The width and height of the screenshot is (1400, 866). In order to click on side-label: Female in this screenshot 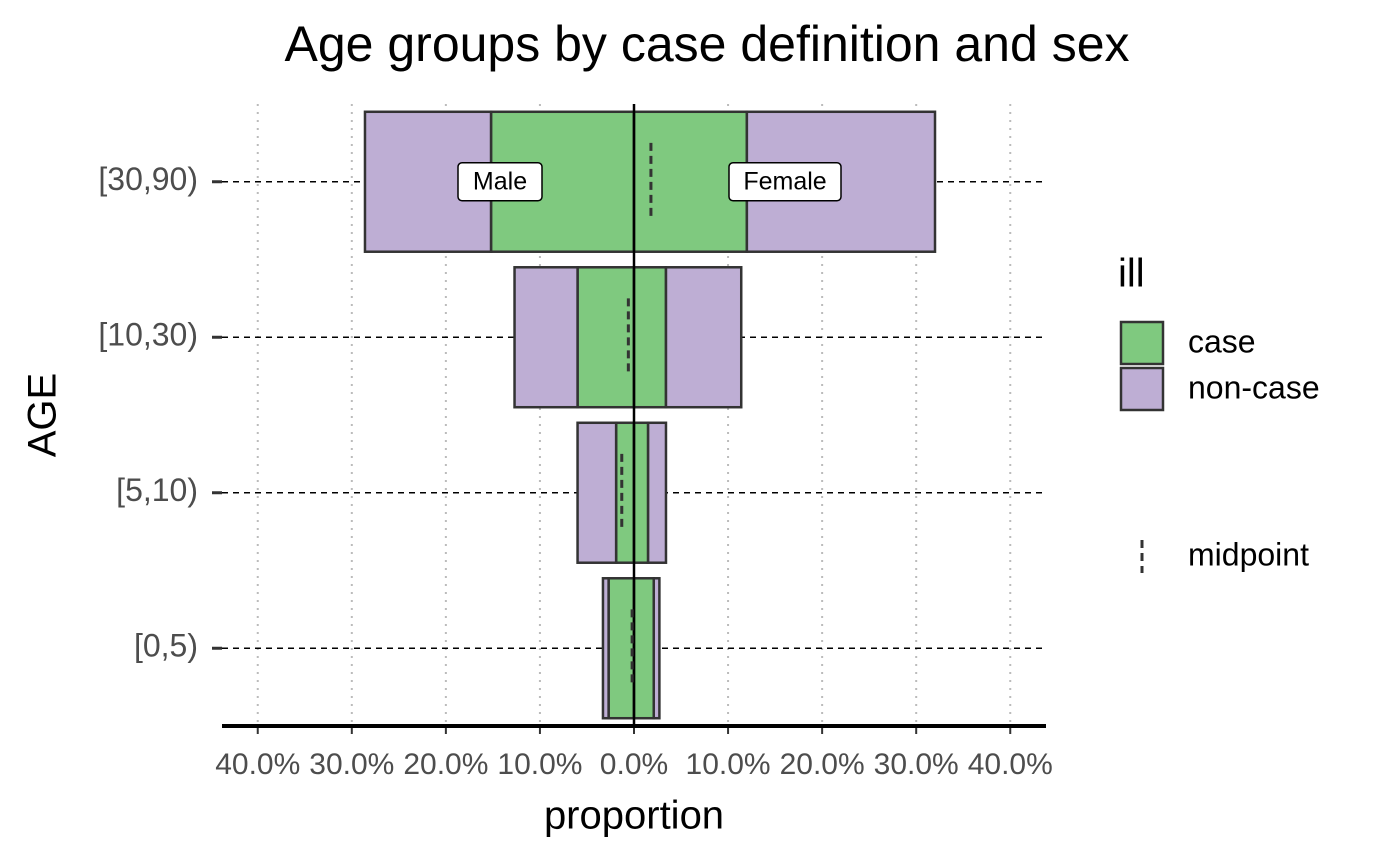, I will do `click(784, 181)`.